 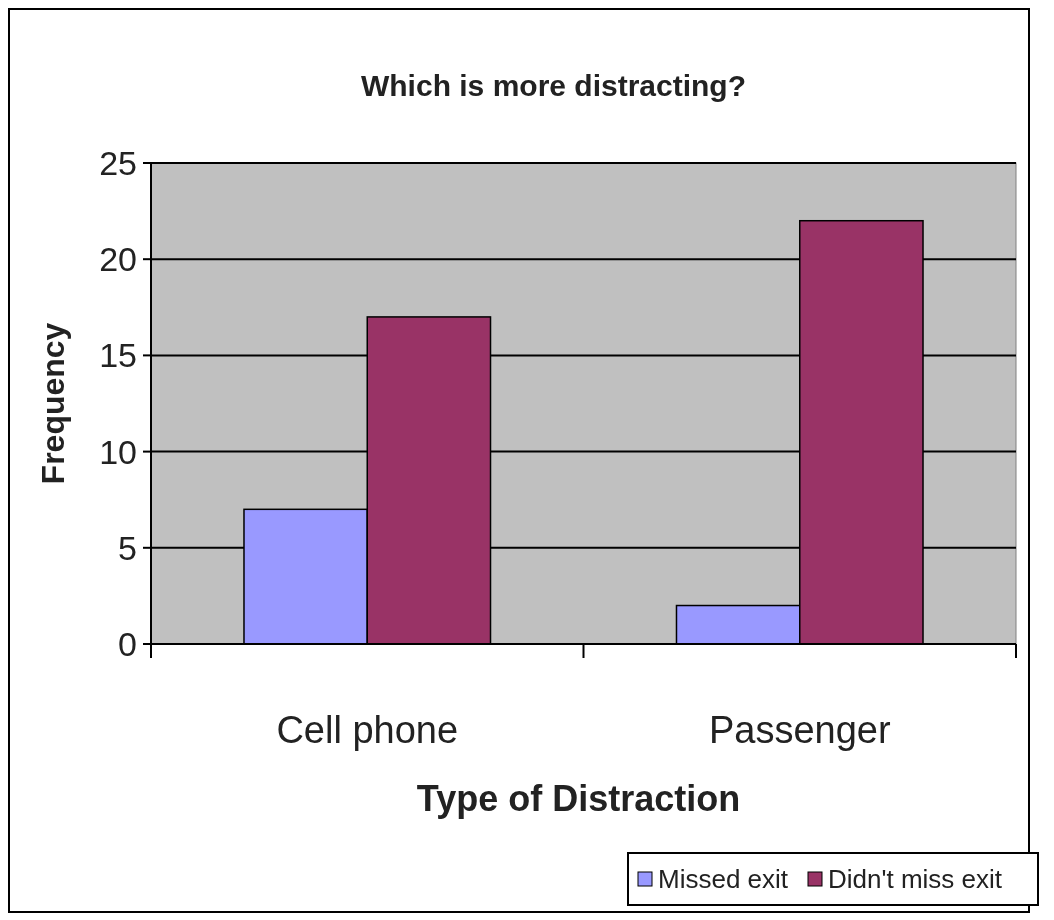 What do you see at coordinates (723, 879) in the screenshot?
I see `legend-label: Missed exit` at bounding box center [723, 879].